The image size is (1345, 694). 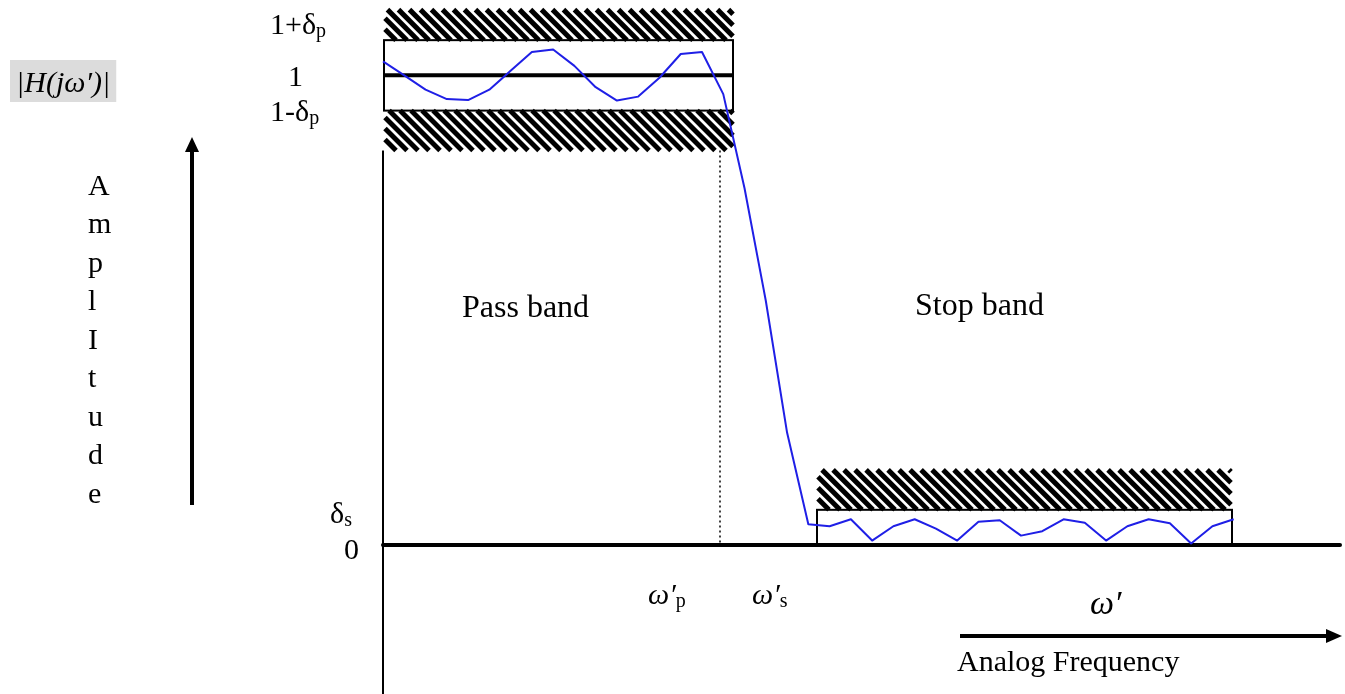 What do you see at coordinates (526, 306) in the screenshot?
I see `annotation: Pass band` at bounding box center [526, 306].